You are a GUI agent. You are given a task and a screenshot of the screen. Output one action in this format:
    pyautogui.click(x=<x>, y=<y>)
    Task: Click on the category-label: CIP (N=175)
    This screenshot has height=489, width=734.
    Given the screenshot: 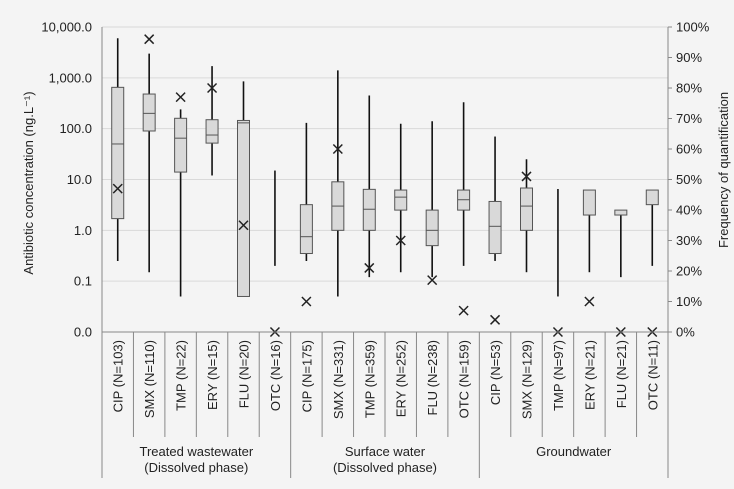 What is the action you would take?
    pyautogui.click(x=306, y=376)
    